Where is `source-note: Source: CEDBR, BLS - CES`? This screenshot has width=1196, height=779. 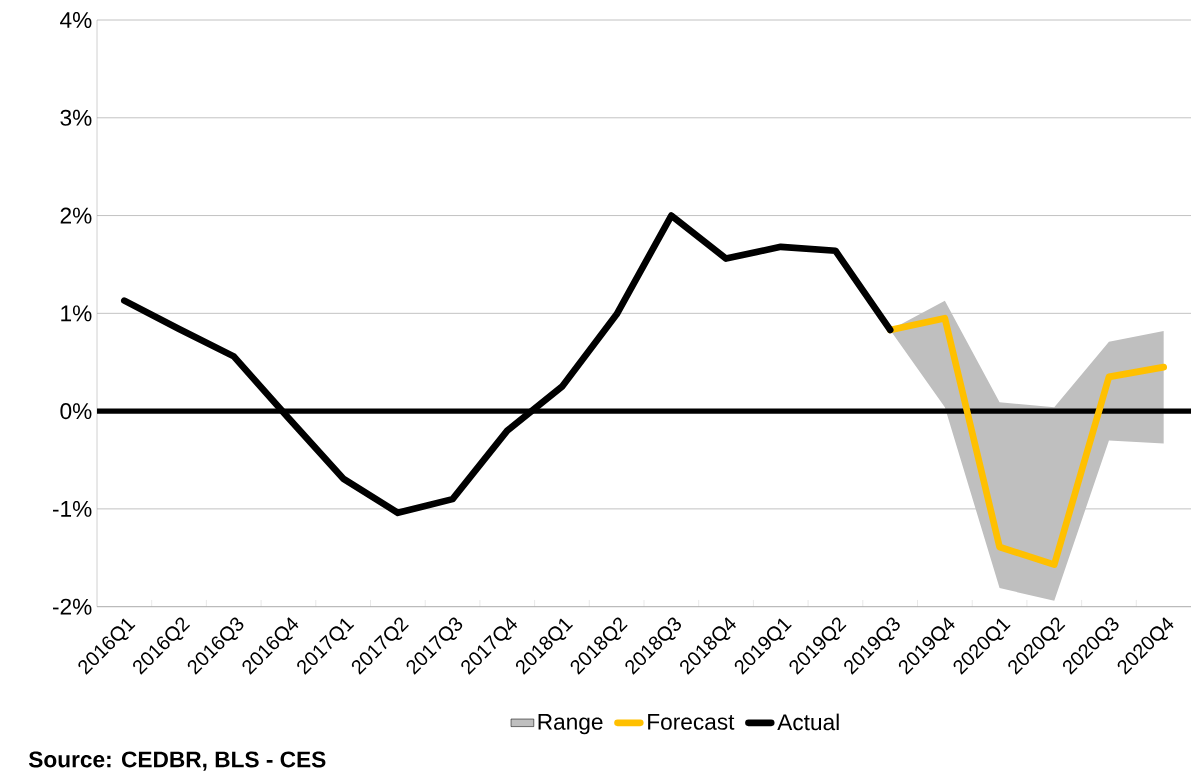 source-note: Source: CEDBR, BLS - CES is located at coordinates (177, 761).